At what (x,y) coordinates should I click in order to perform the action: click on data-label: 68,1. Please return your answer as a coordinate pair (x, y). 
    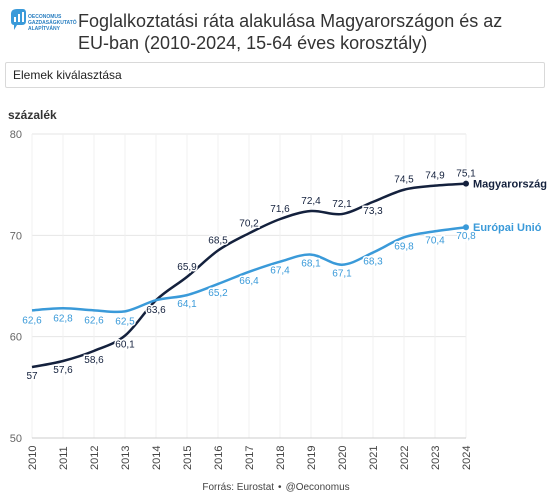
    Looking at the image, I should click on (311, 264).